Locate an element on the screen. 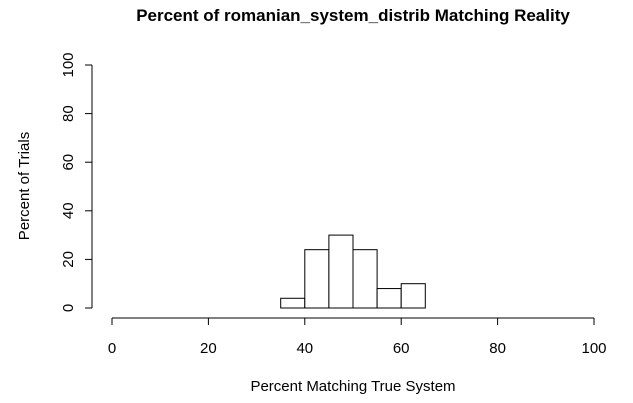 This screenshot has height=403, width=633. x-axis-label: Percent Matching True System is located at coordinates (352, 386).